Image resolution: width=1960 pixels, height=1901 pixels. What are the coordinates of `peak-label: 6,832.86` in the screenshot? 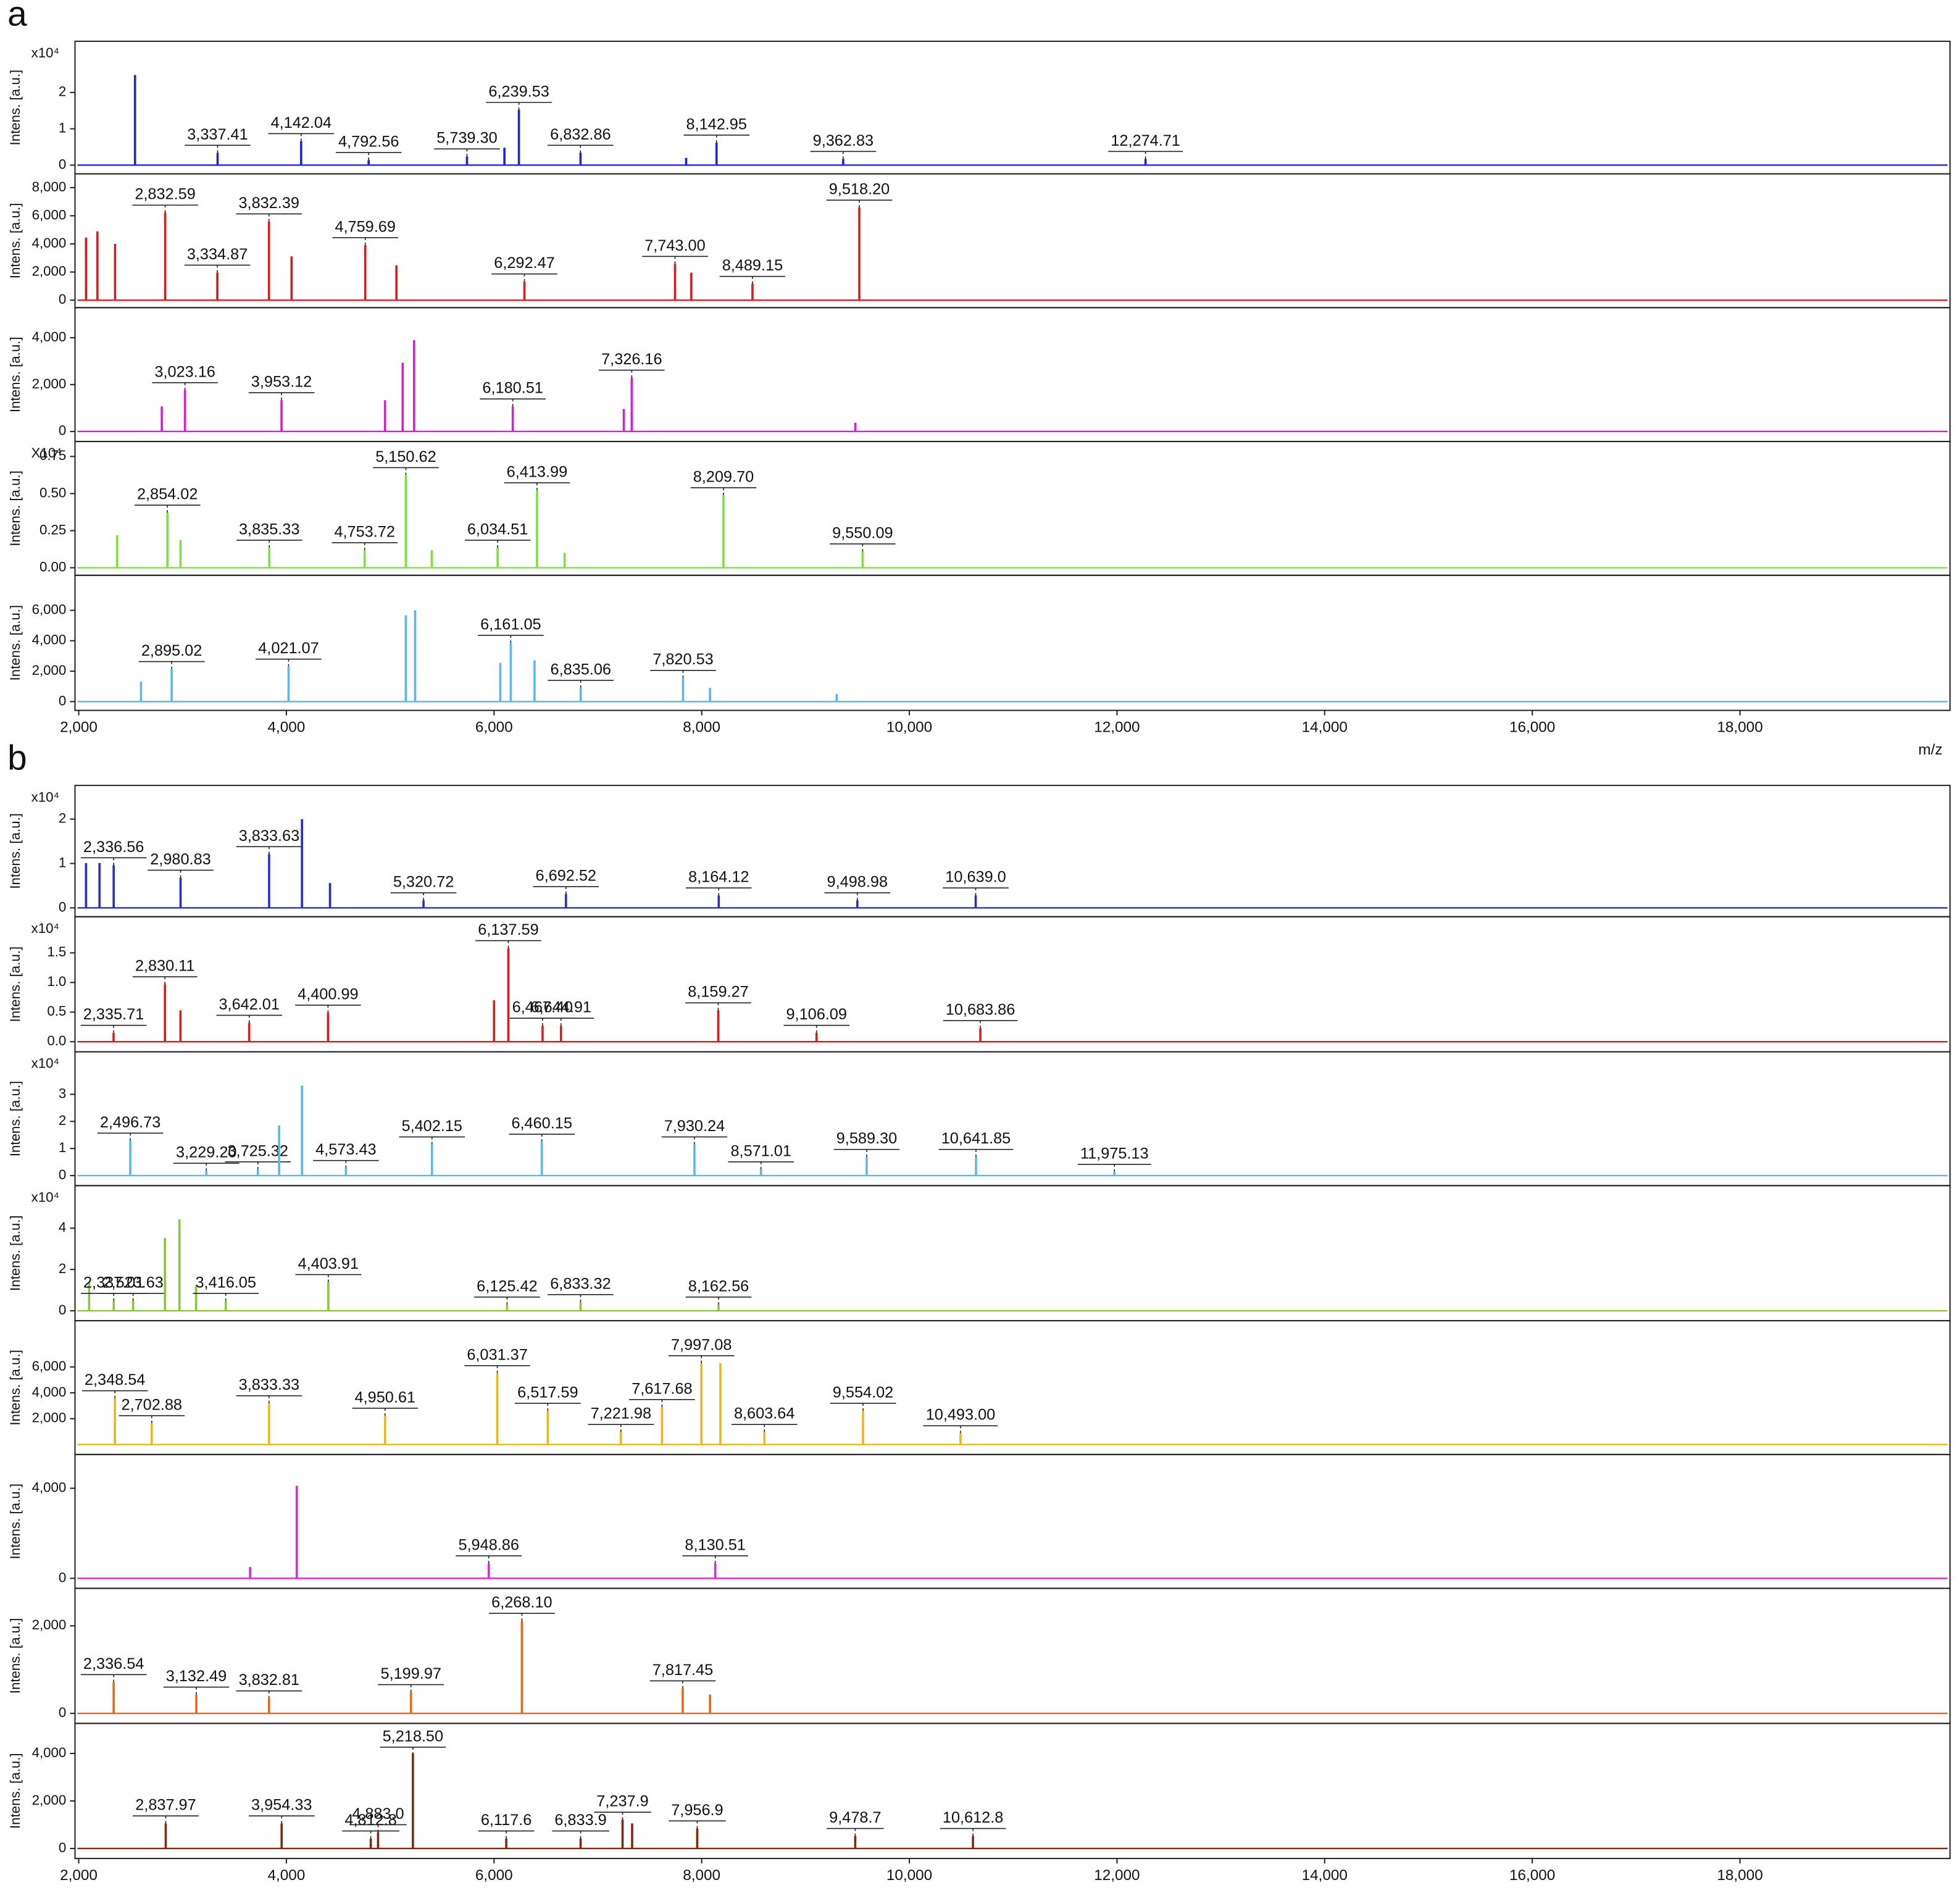 It's located at (580, 134).